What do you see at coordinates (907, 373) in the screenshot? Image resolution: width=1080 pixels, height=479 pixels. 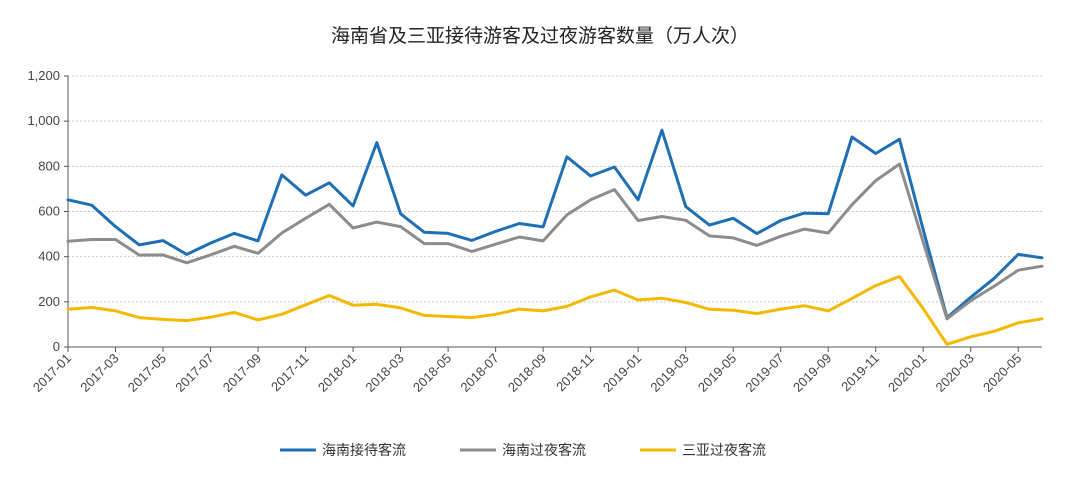 I see `x-tick-label: 2020-01` at bounding box center [907, 373].